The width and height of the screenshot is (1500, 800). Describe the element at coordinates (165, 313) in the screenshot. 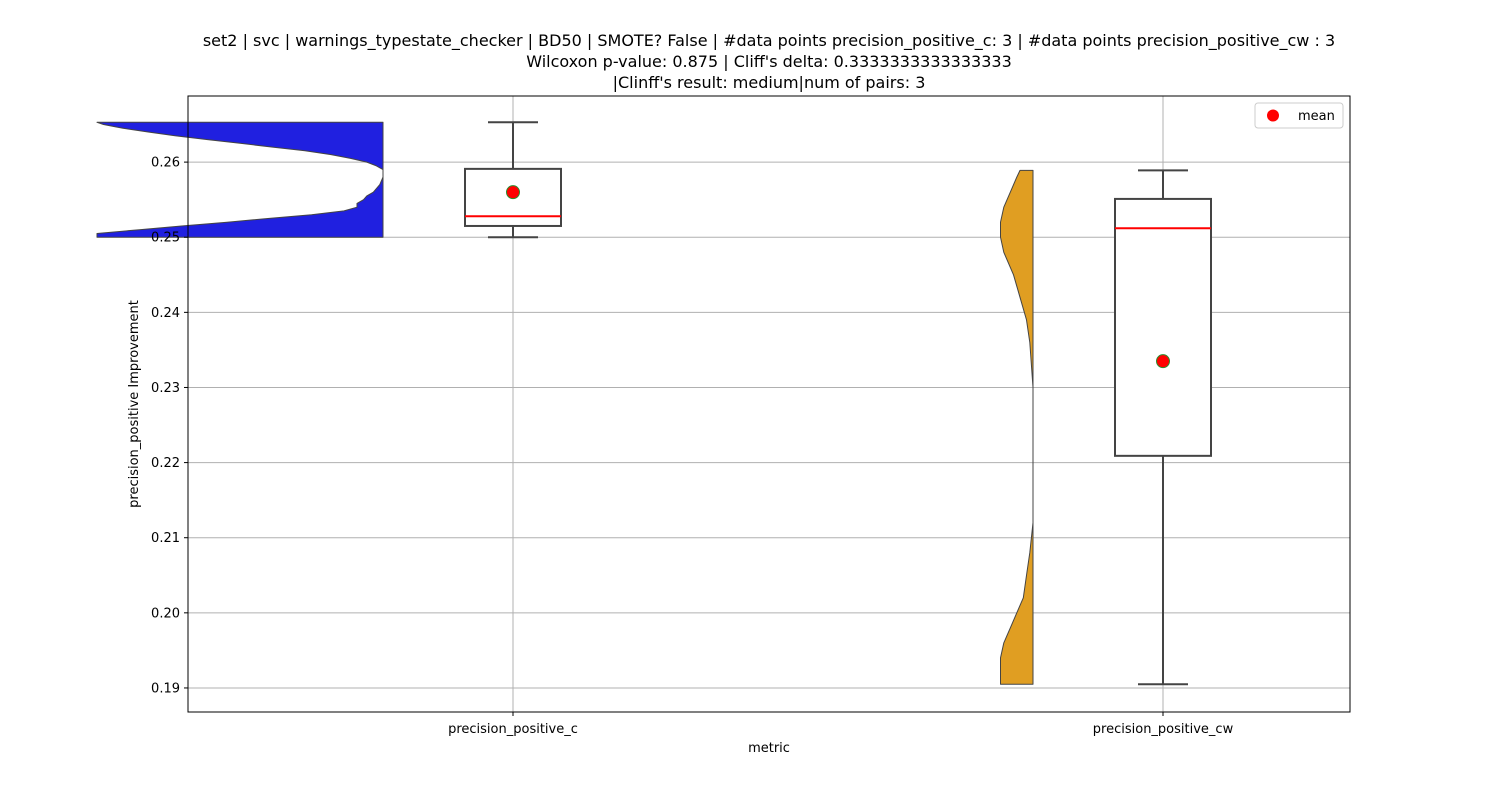

I see `y-tick-label: 0.24` at that location.